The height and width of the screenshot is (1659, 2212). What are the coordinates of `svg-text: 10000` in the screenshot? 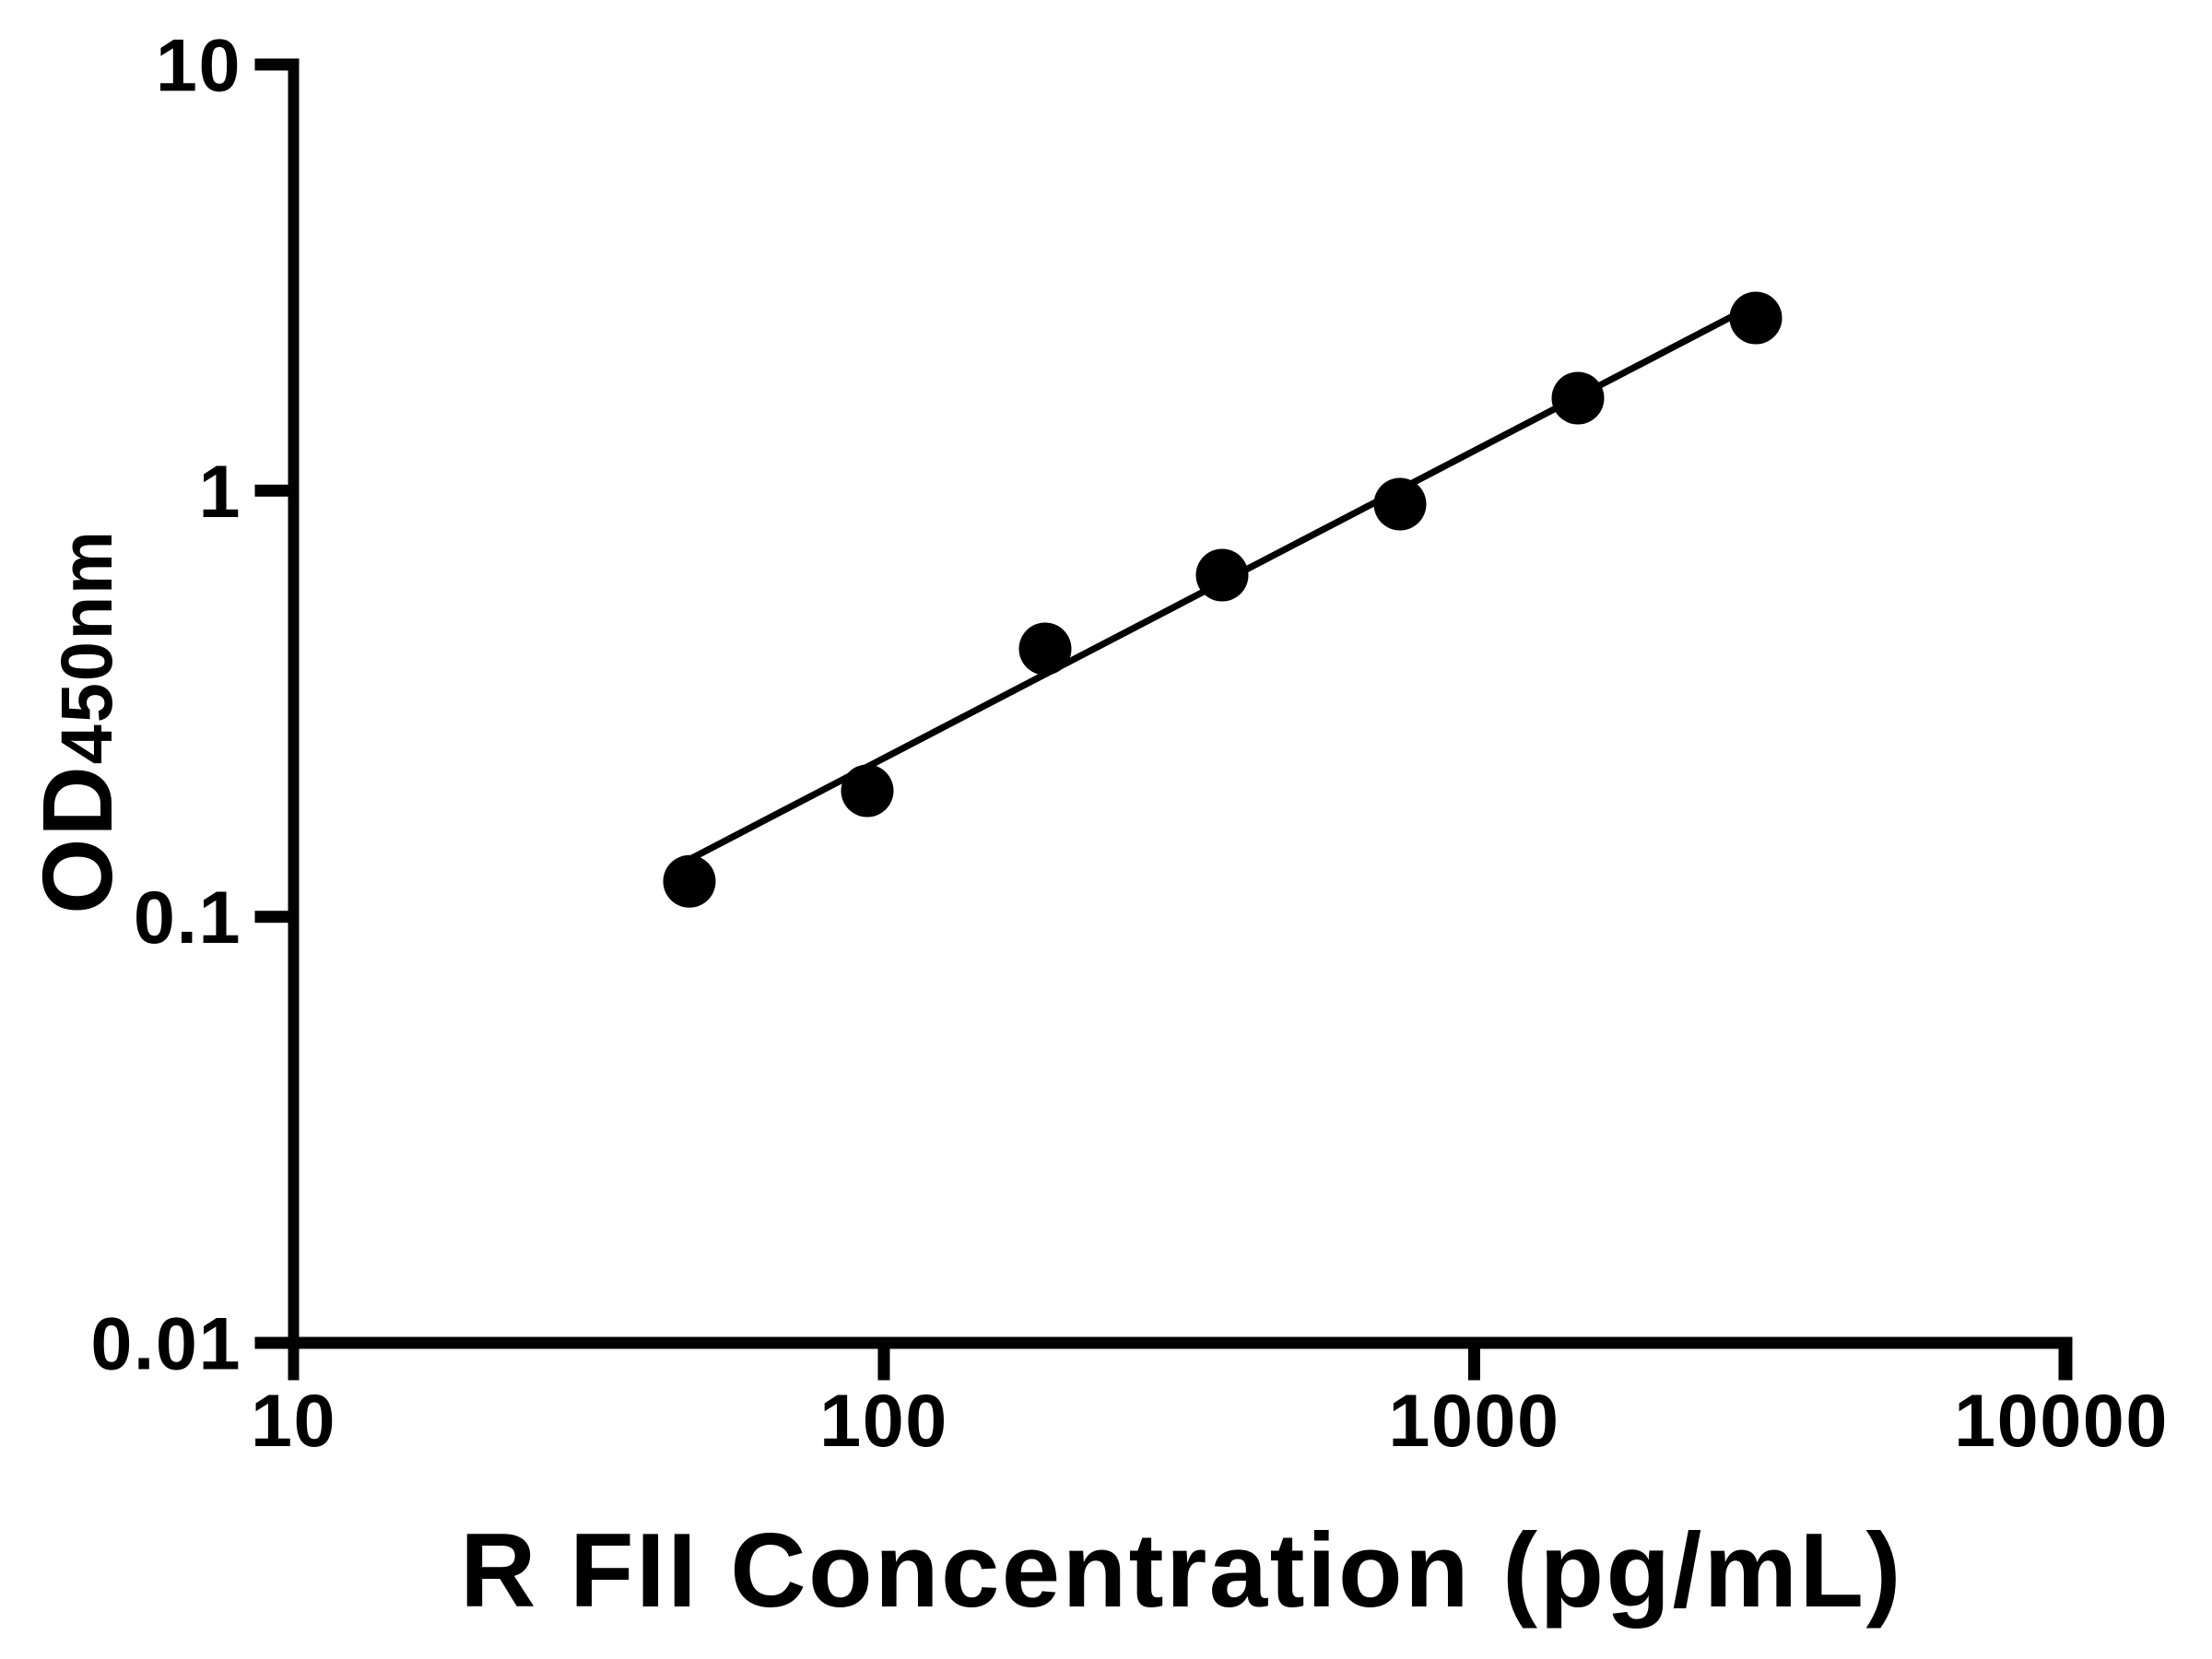 It's located at (2061, 1421).